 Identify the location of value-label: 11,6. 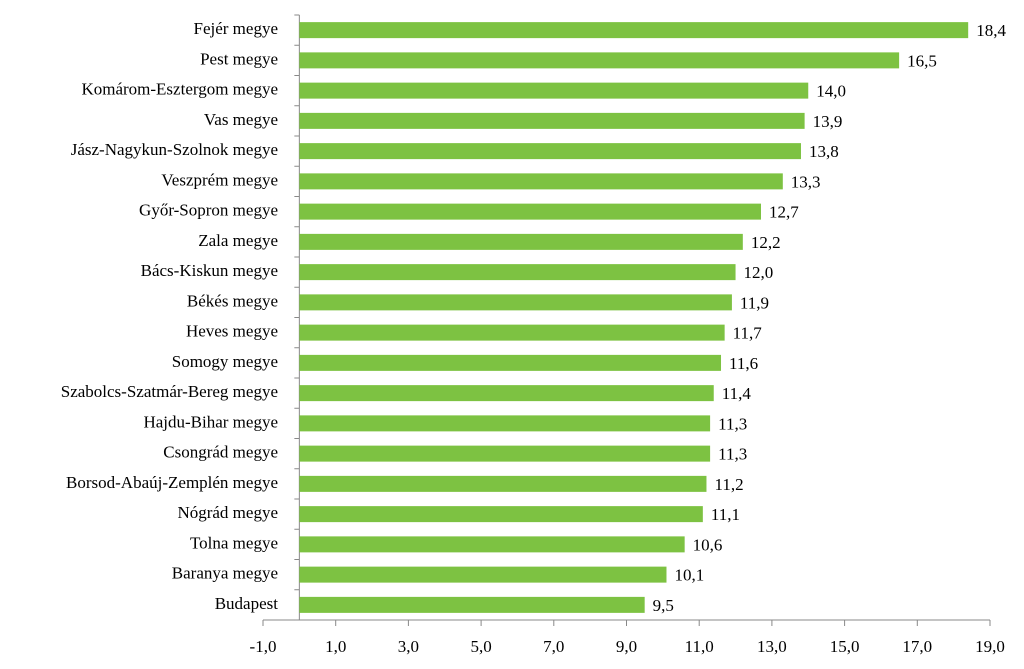
(743, 363).